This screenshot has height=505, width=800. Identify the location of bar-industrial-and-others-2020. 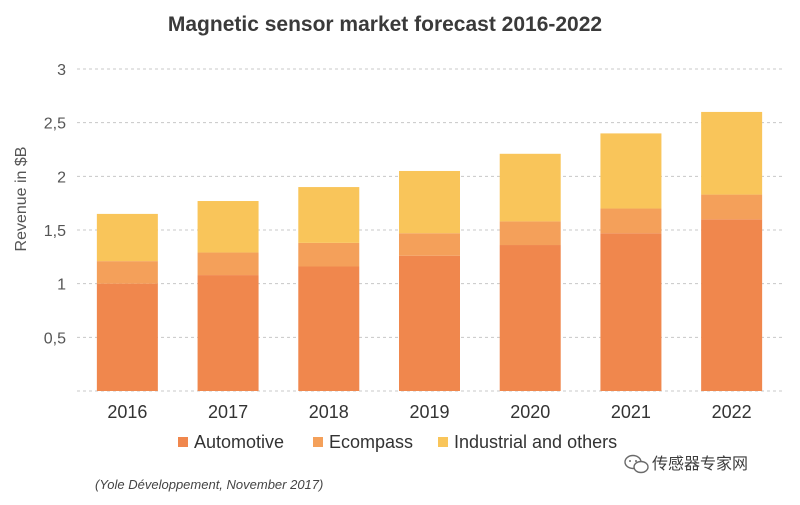
(530, 187).